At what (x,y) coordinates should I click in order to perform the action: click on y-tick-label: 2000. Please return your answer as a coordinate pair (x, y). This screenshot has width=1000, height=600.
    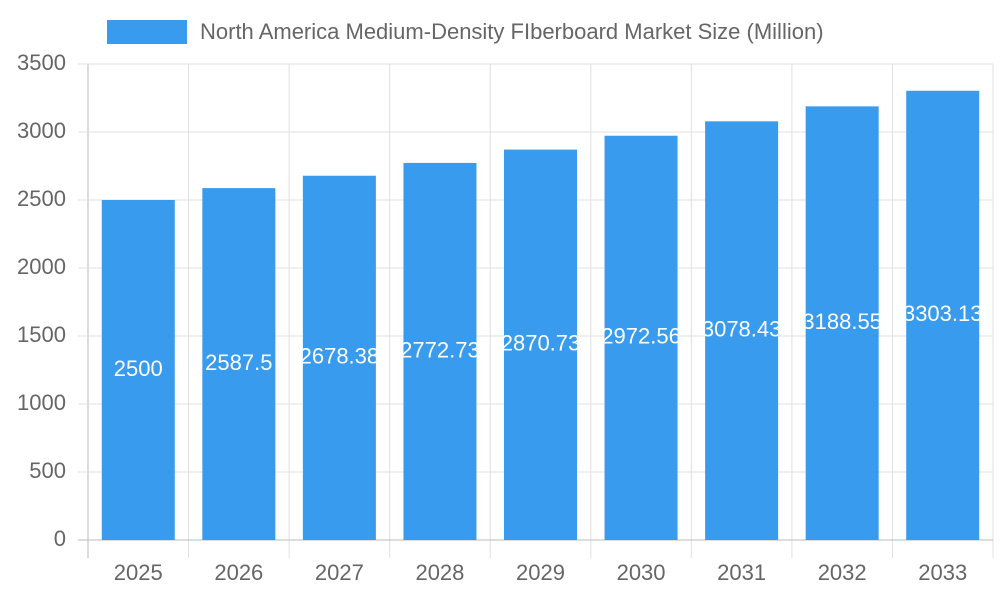
    Looking at the image, I should click on (41, 266).